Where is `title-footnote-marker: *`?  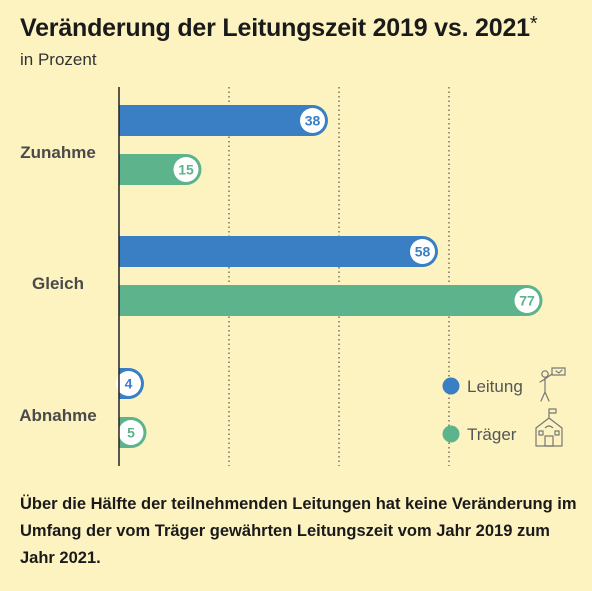
title-footnote-marker: * is located at coordinates (533, 24).